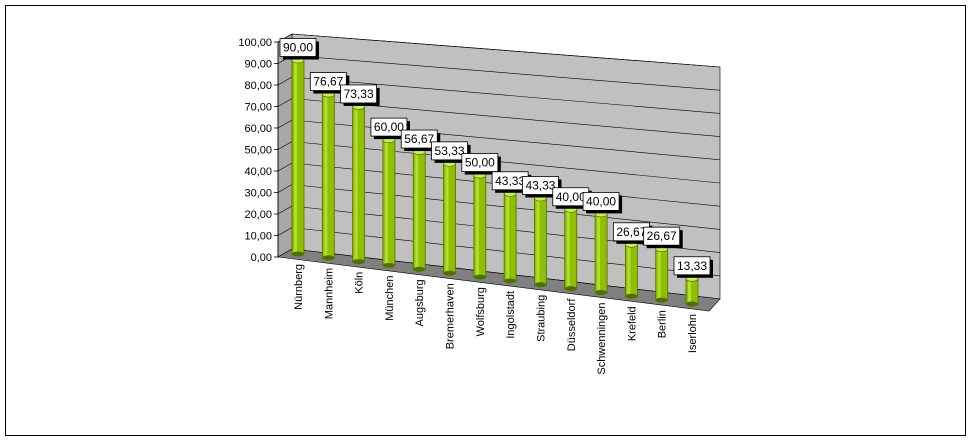 Image resolution: width=971 pixels, height=441 pixels. I want to click on y-tick-label: 60,00, so click(258, 129).